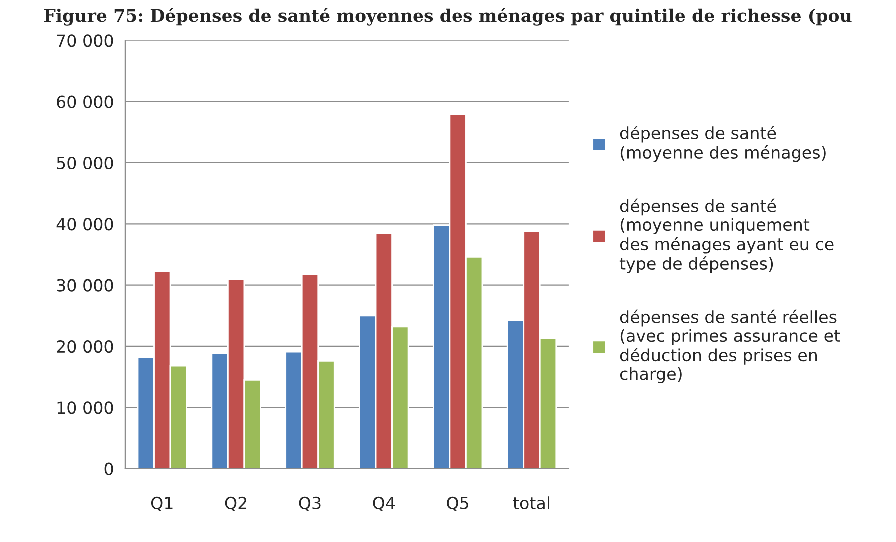  What do you see at coordinates (85, 224) in the screenshot?
I see `y-tick-label: 40 000` at bounding box center [85, 224].